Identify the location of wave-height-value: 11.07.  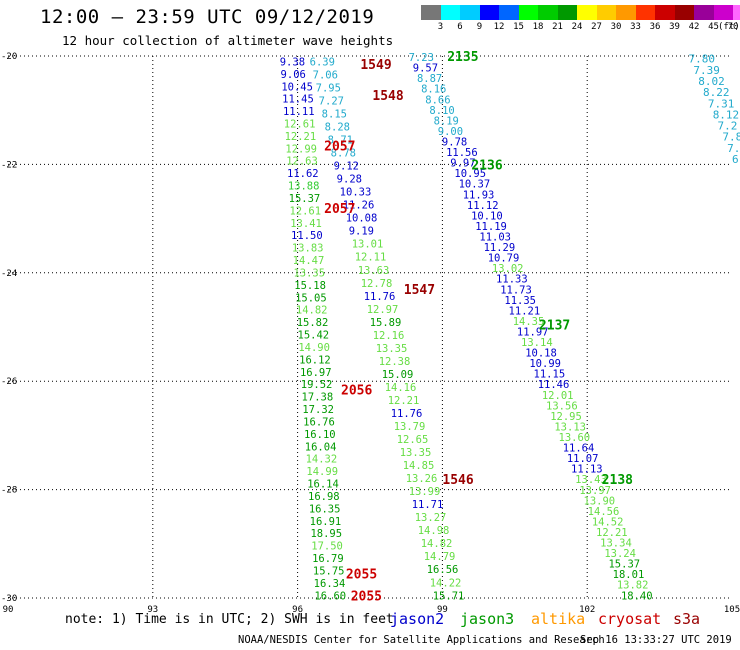
(583, 459).